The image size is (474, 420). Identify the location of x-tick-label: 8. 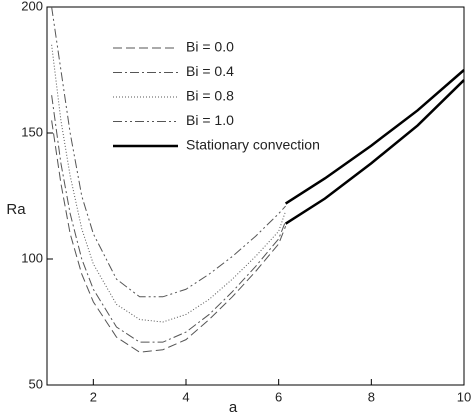
(371, 396).